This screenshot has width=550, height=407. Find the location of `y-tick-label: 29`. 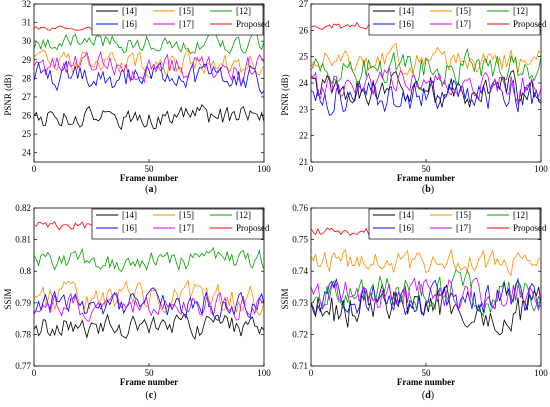

y-tick-label: 29 is located at coordinates (27, 60).